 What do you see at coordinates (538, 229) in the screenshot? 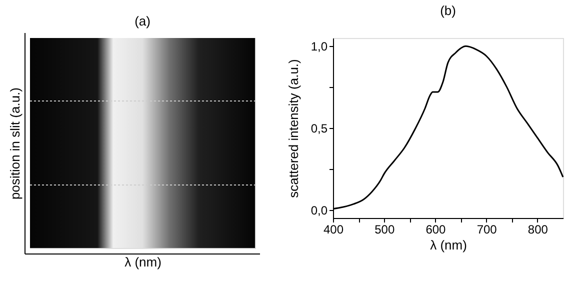
I see `x-tick-label: 800` at bounding box center [538, 229].